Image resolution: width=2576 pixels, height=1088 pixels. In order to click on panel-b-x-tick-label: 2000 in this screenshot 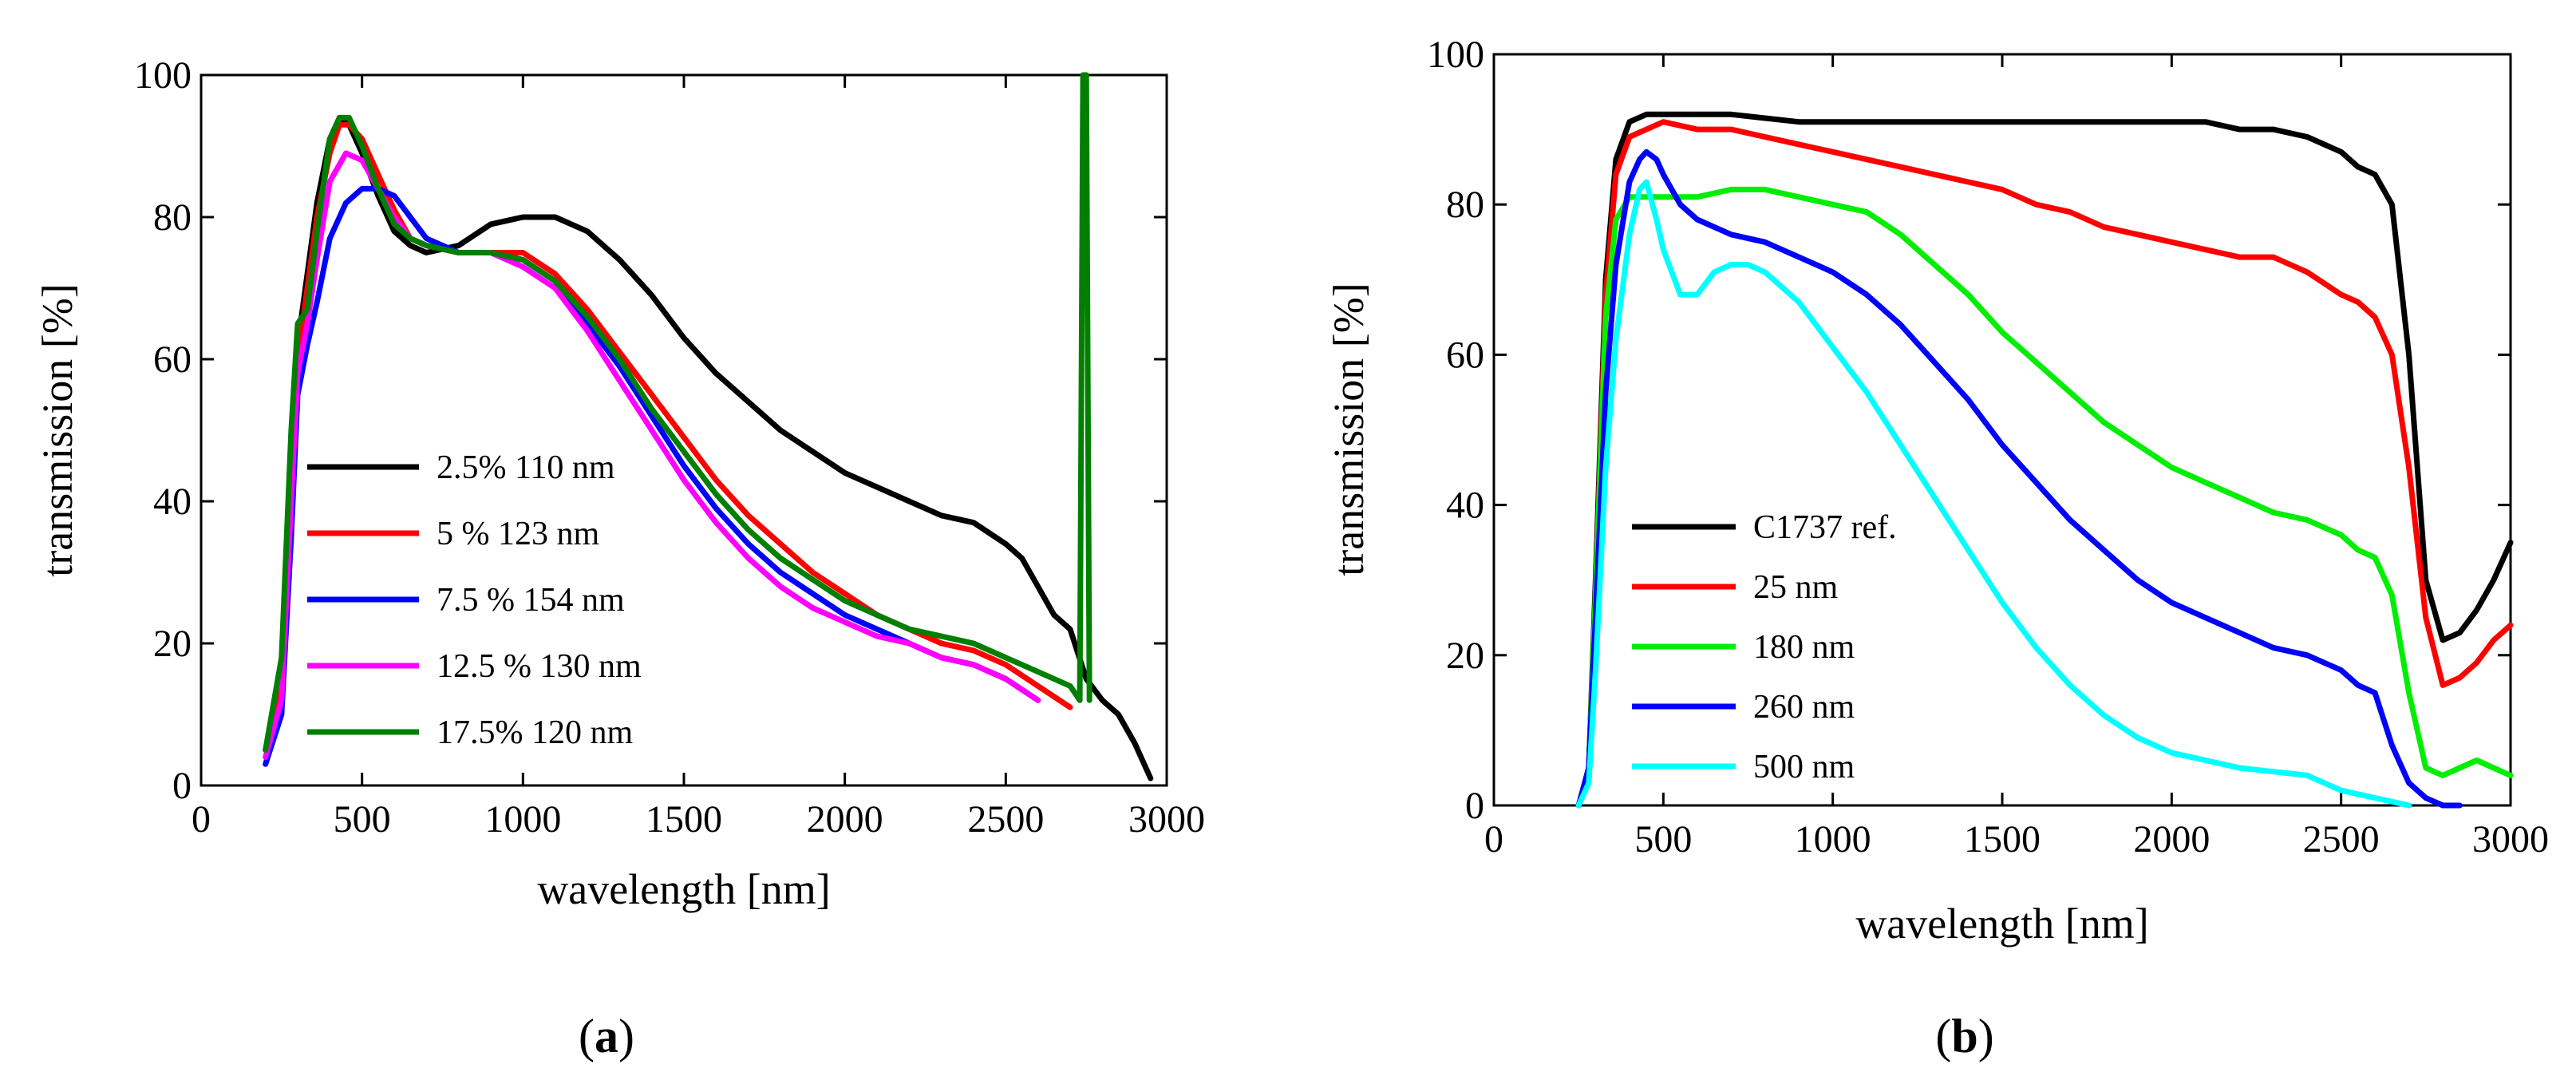, I will do `click(2171, 839)`.